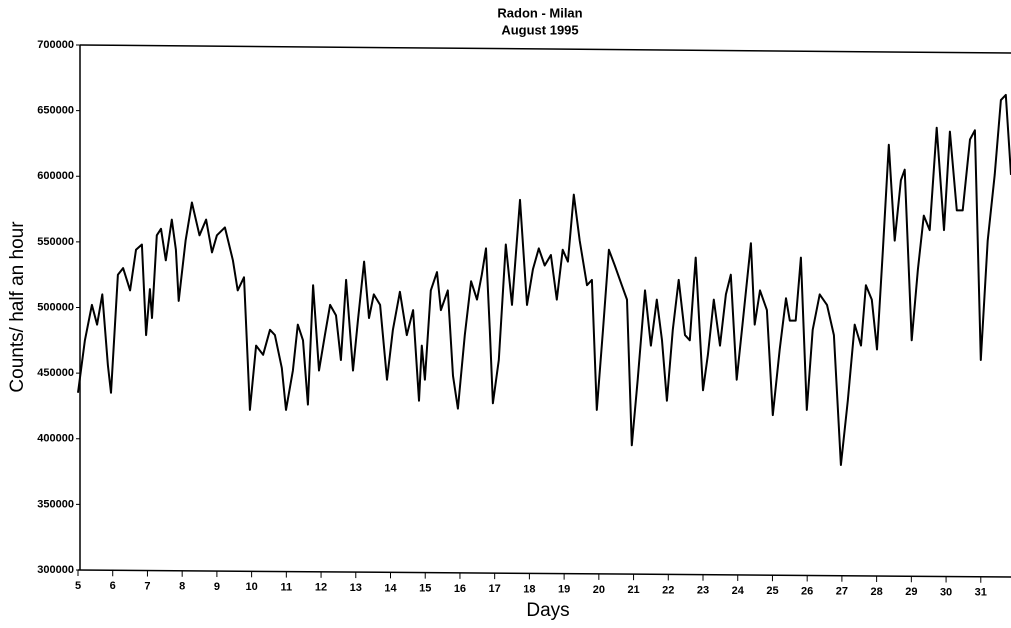 This screenshot has height=628, width=1011. I want to click on x-tick-label: 16, so click(460, 589).